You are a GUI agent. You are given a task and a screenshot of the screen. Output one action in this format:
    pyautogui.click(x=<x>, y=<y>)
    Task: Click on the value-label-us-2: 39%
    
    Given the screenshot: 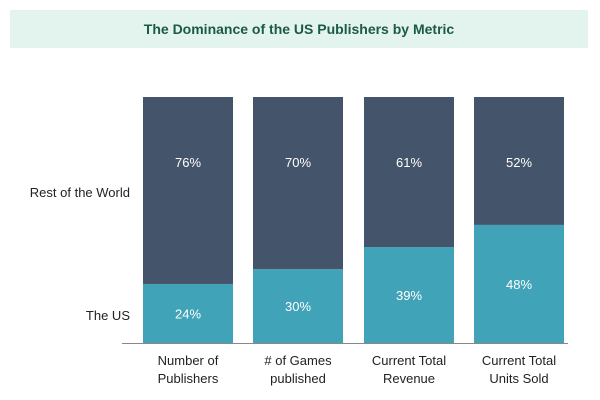 What is the action you would take?
    pyautogui.click(x=409, y=295)
    